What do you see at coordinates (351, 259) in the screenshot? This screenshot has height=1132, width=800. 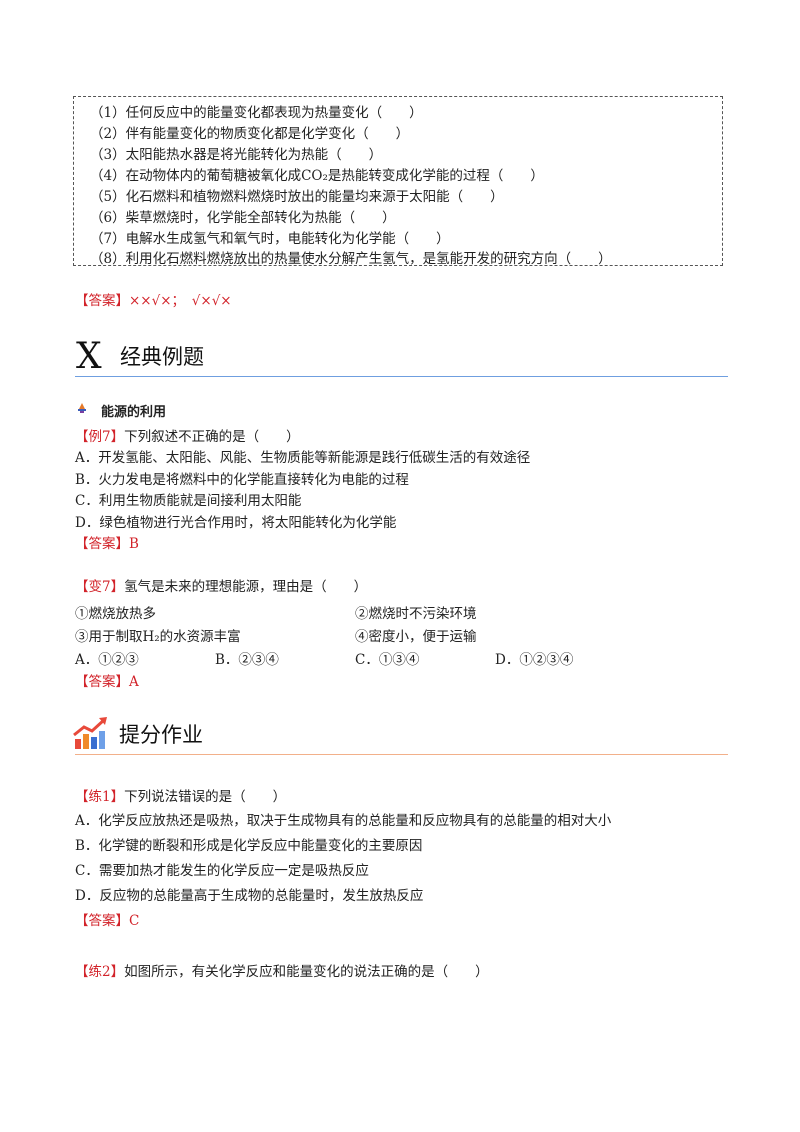 I see `quiz-item: （8）利用化石燃料燃烧放出的热量使水分解产生氢气，是氢能开发的研究方向（ ）` at bounding box center [351, 259].